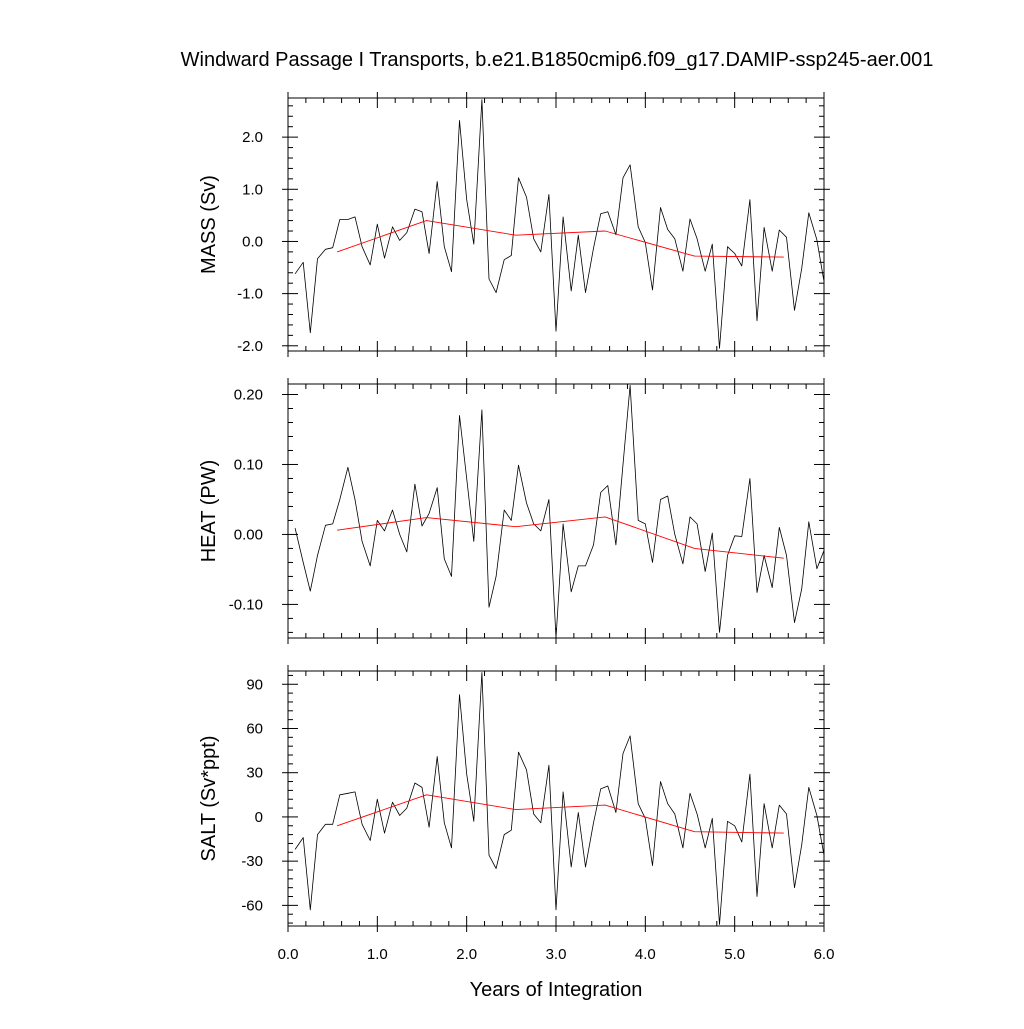 The width and height of the screenshot is (1024, 1029). What do you see at coordinates (252, 905) in the screenshot?
I see `y-tick-label: -60` at bounding box center [252, 905].